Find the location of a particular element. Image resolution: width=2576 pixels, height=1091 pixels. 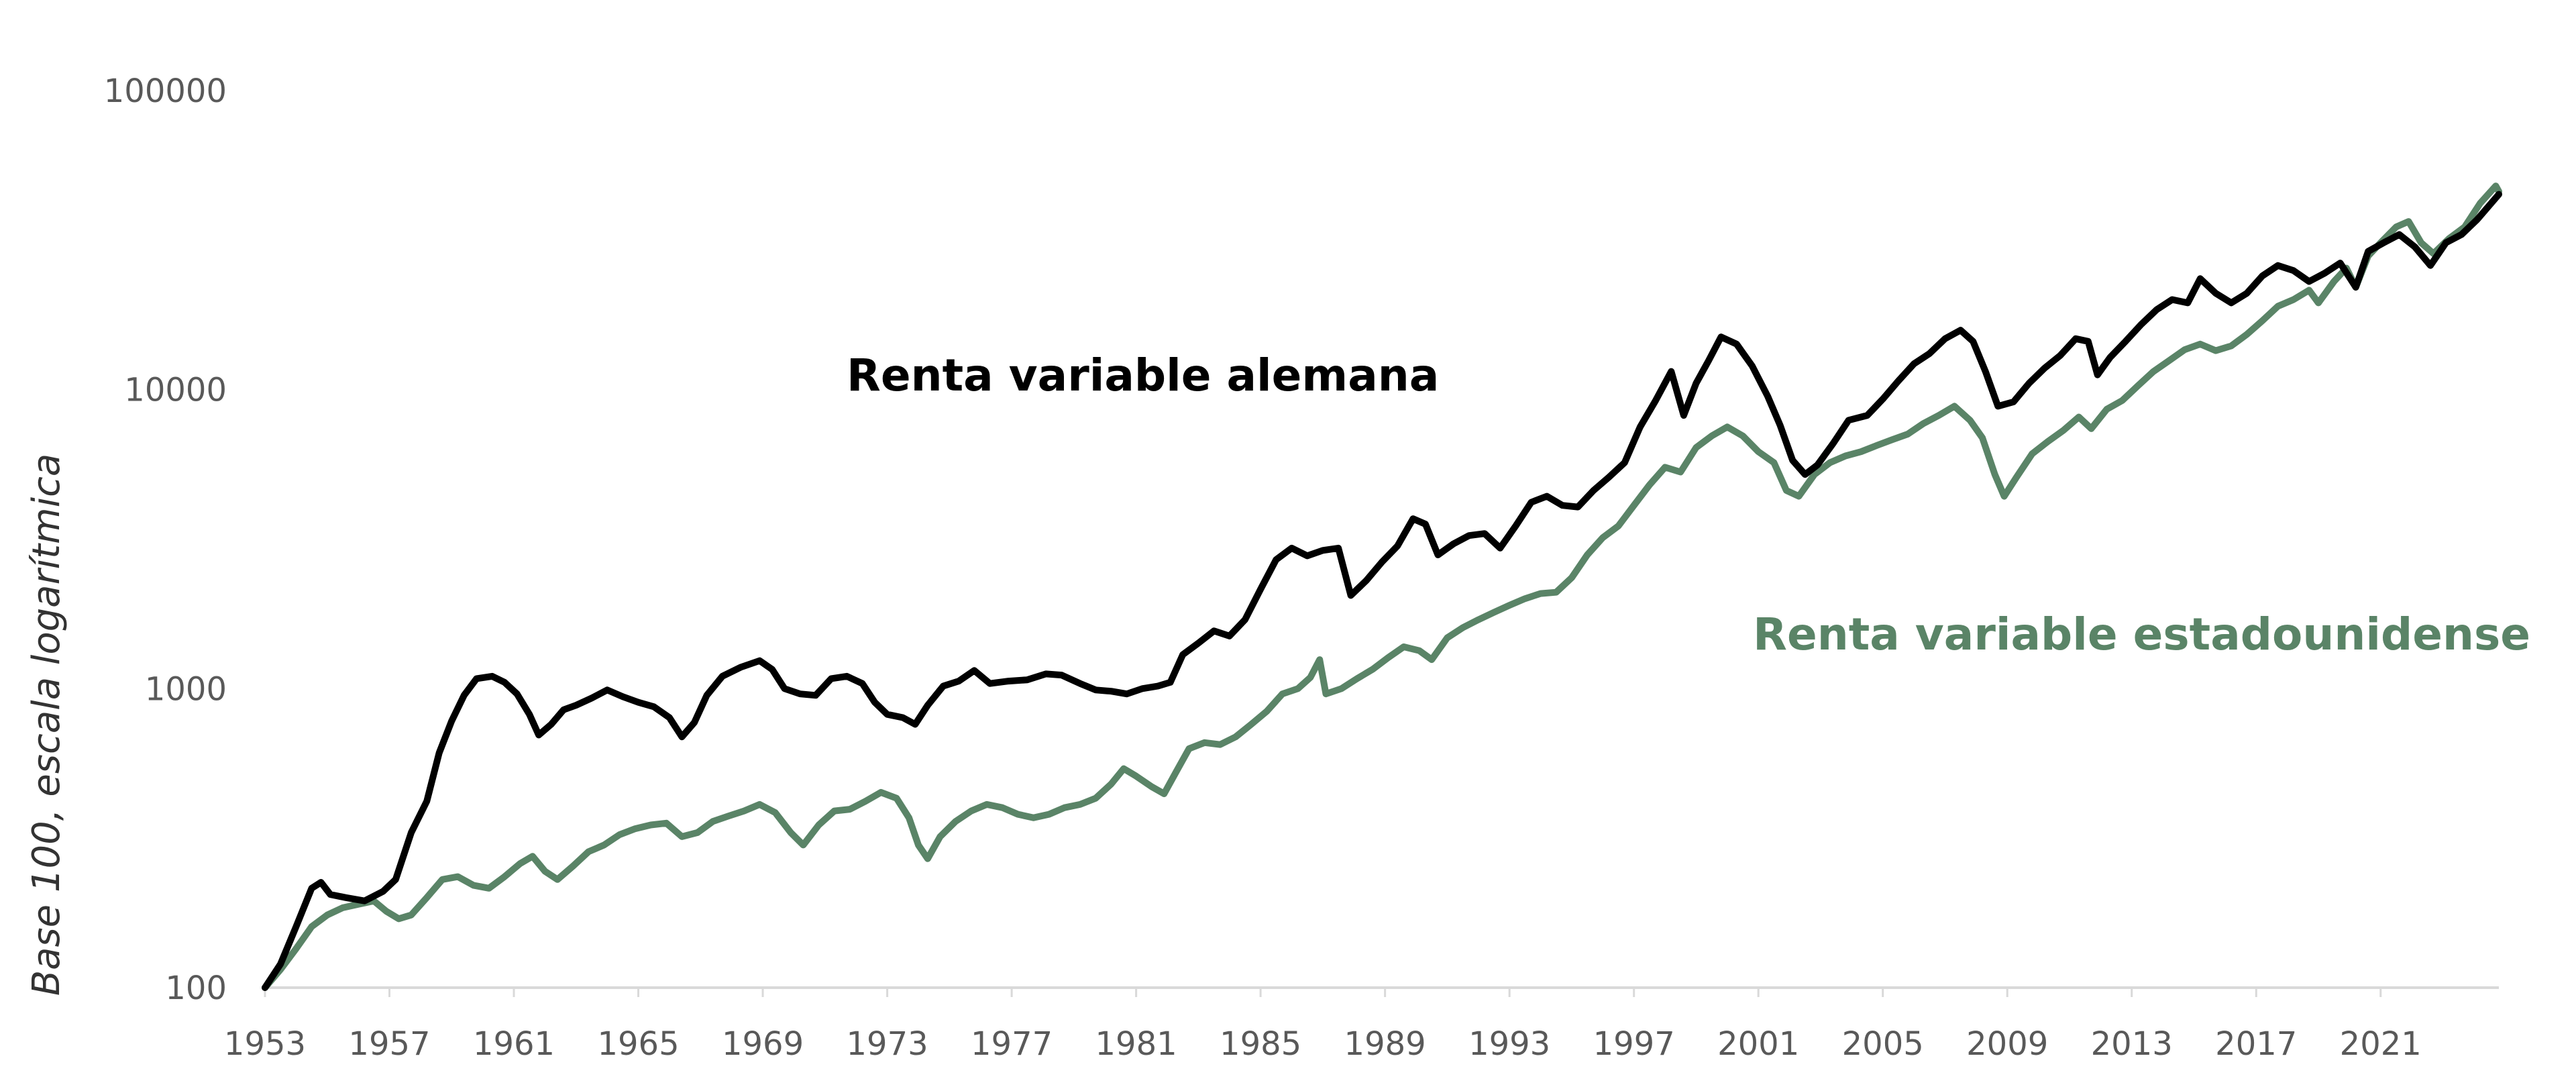

y-tick-label: 10000 is located at coordinates (175, 390).